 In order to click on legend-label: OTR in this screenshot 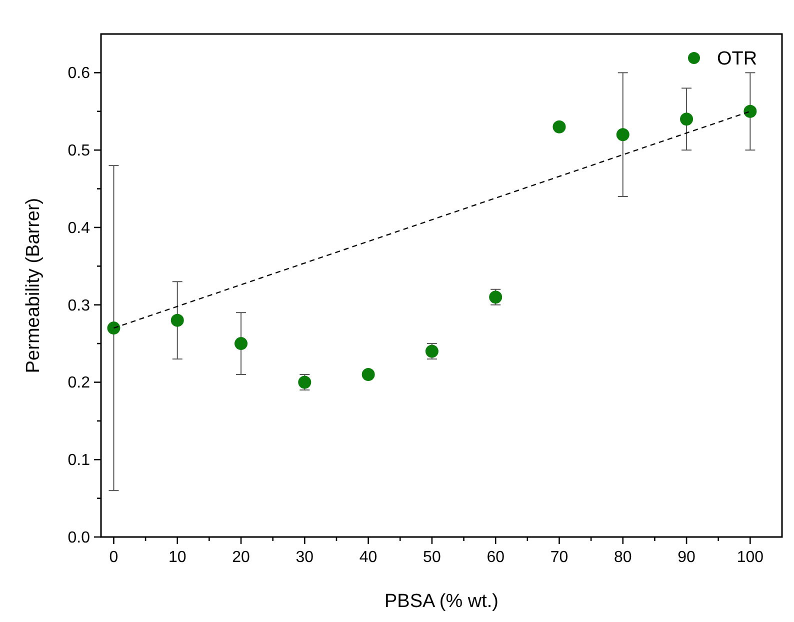, I will do `click(737, 59)`.